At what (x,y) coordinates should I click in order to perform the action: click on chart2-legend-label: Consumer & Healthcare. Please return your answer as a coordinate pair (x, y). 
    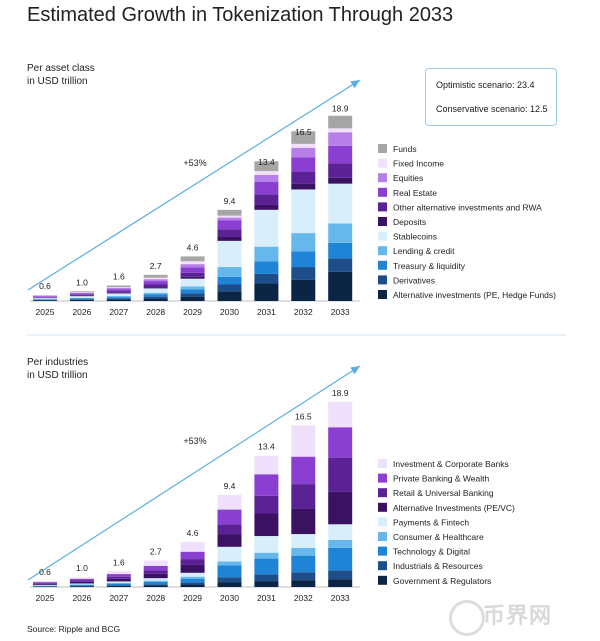
    Looking at the image, I should click on (438, 537).